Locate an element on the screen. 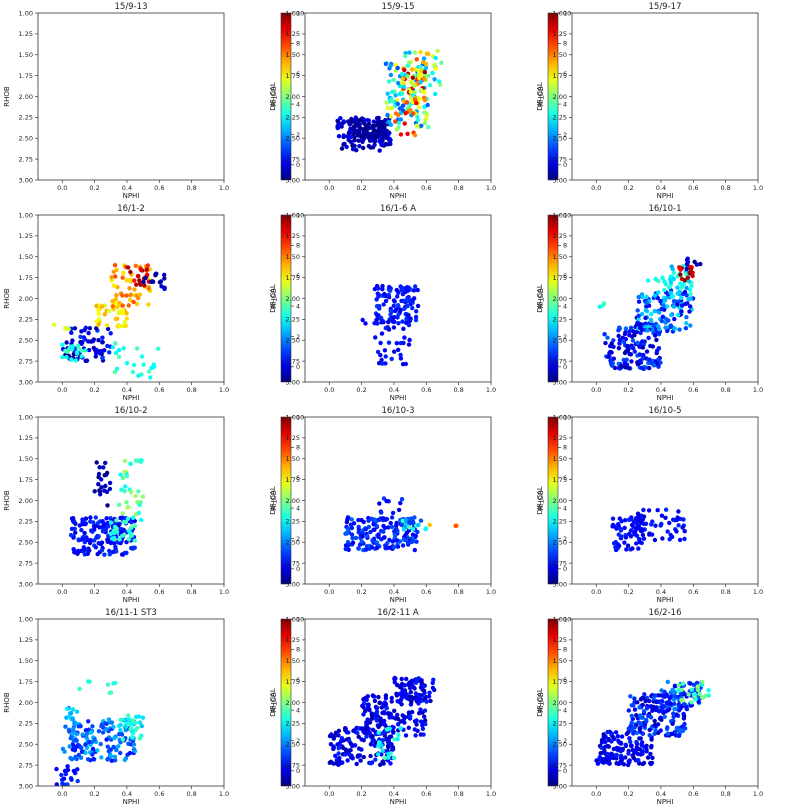 This screenshot has width=800, height=807. y-tick-label: 2.00 is located at coordinates (560, 299).